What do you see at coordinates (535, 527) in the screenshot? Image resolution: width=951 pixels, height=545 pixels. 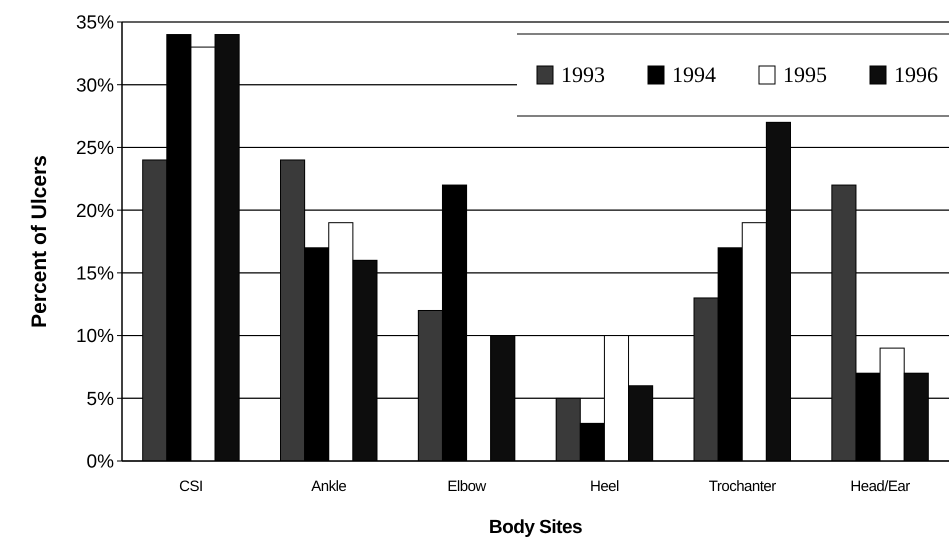 I see `x-axis-title: Body Sites` at bounding box center [535, 527].